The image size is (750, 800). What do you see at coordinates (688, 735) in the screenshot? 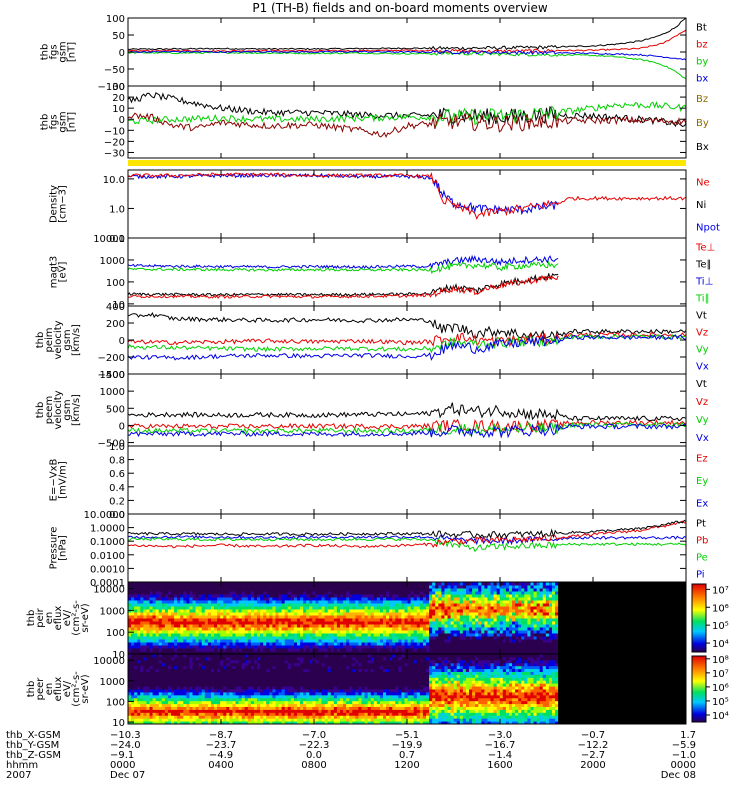
I see `x-row-value: 1.7` at bounding box center [688, 735].